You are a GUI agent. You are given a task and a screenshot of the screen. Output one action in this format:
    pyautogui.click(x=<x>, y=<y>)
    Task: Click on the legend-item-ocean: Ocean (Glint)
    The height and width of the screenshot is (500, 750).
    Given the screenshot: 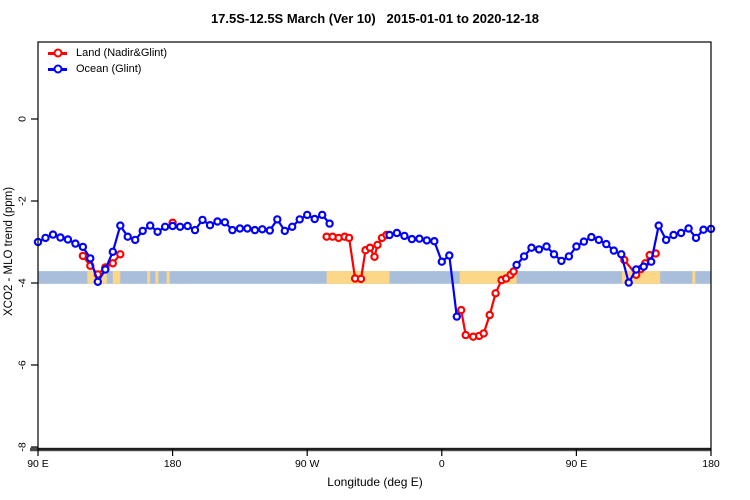 What is the action you would take?
    pyautogui.click(x=107, y=69)
    